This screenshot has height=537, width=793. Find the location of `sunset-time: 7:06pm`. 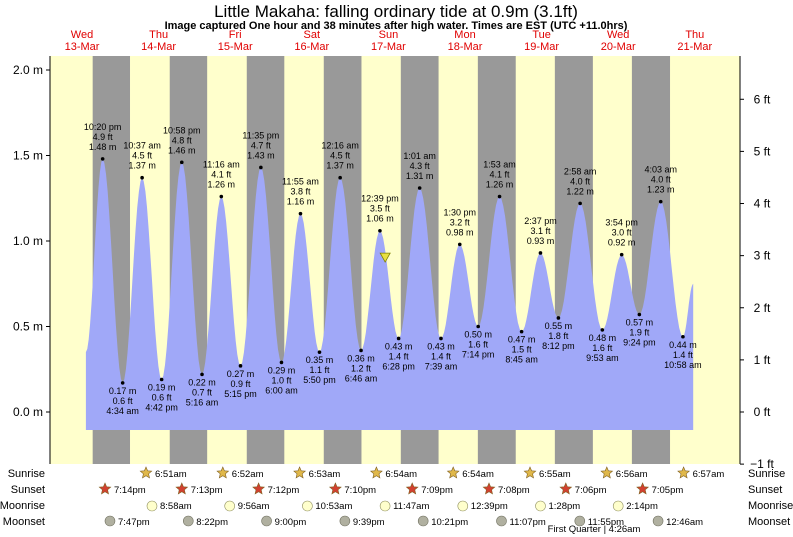

sunset-time: 7:06pm is located at coordinates (591, 490).